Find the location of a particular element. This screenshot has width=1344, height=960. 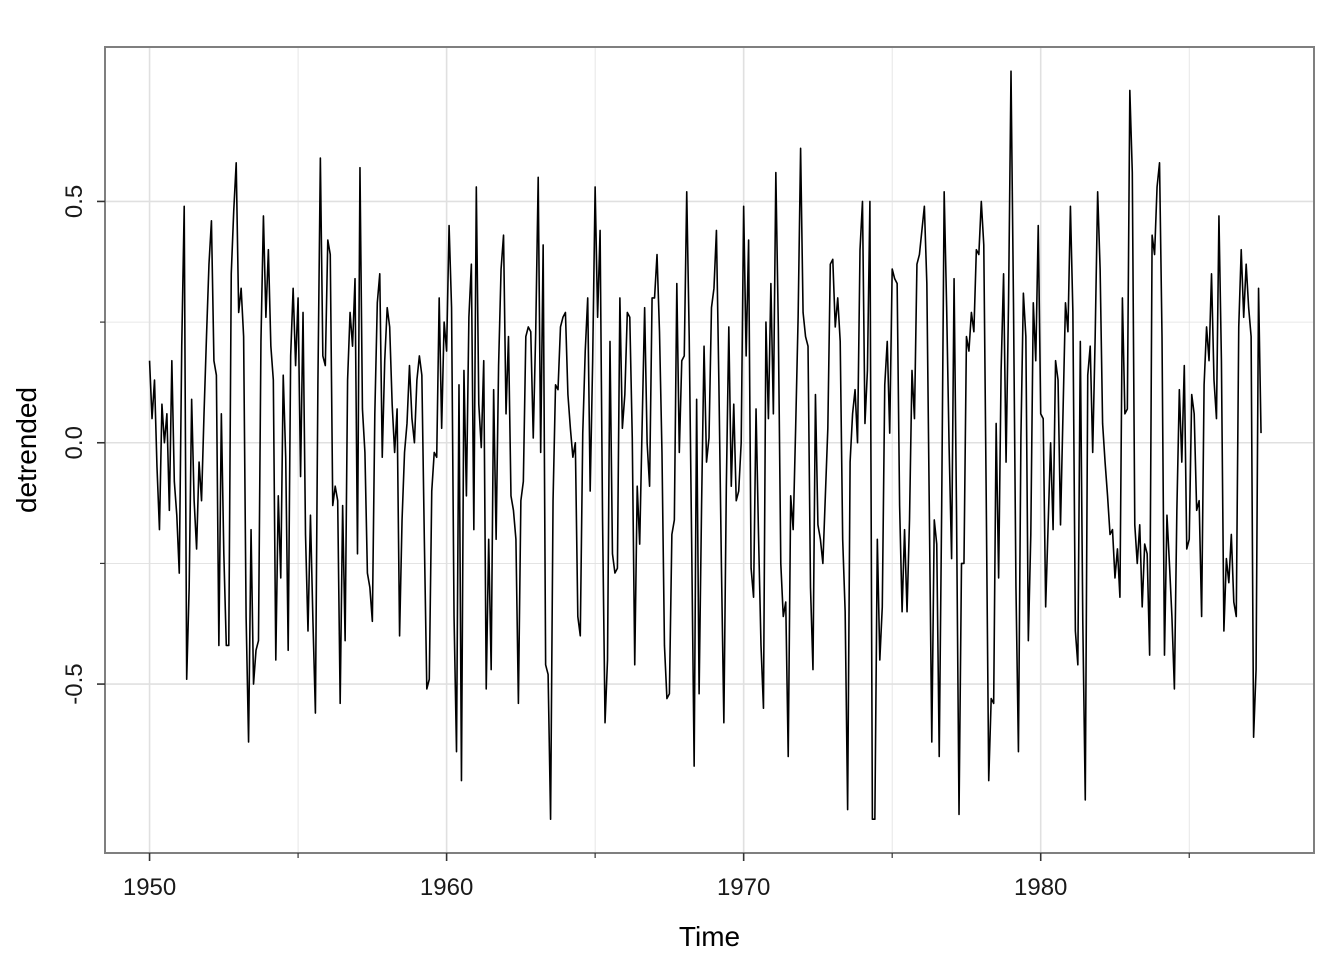

x-axis: 1950 1960 1970 1980 is located at coordinates (656, 877).